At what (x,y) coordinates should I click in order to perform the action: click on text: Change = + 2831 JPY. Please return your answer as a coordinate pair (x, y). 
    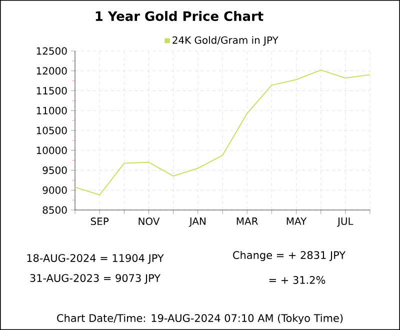
    Looking at the image, I should click on (289, 256).